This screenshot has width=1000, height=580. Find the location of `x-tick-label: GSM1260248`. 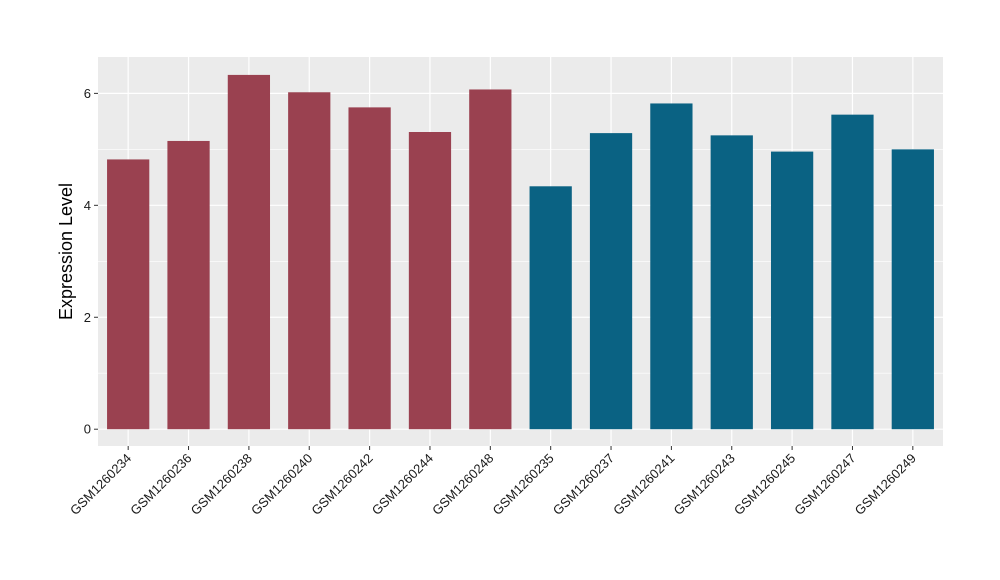

x-tick-label: GSM1260248 is located at coordinates (462, 484).